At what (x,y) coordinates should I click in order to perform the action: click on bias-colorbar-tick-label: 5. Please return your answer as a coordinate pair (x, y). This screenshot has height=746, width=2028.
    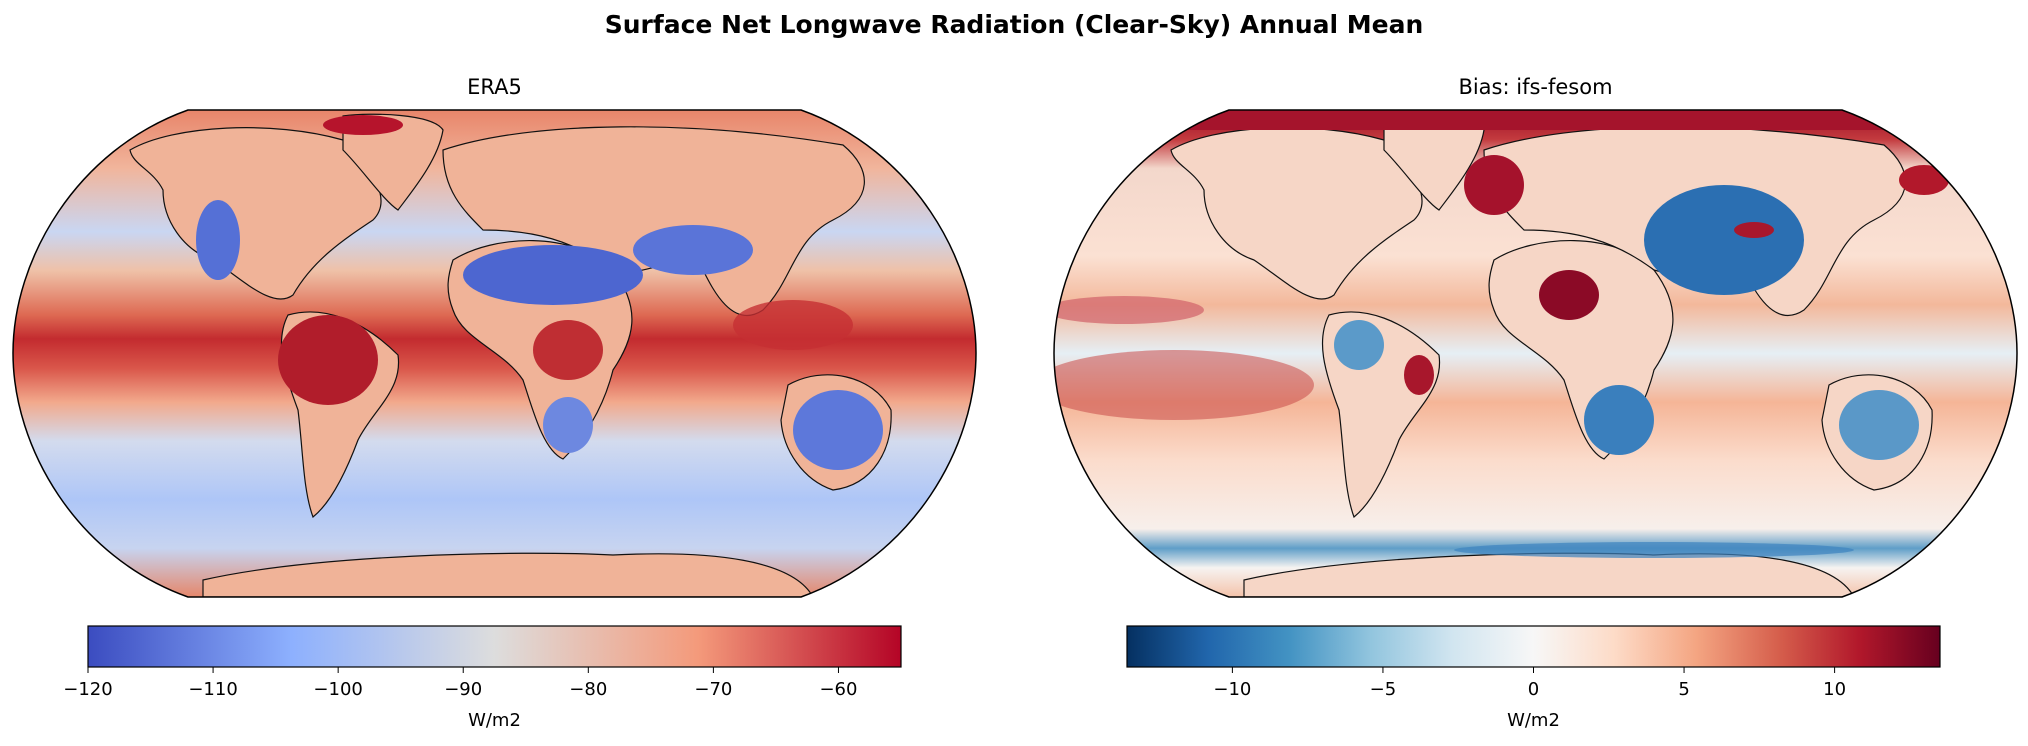
    Looking at the image, I should click on (1683, 689).